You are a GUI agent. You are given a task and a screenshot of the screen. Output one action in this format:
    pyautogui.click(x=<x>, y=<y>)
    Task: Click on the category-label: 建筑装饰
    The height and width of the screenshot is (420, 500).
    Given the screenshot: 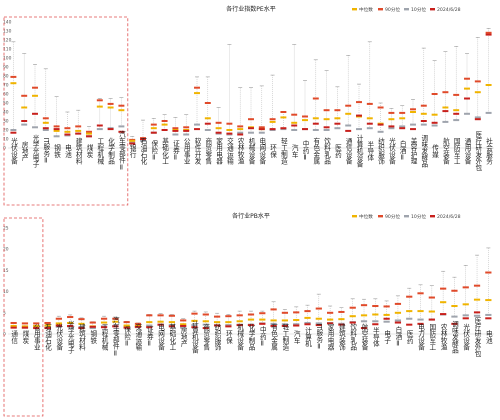 What is the action you would take?
    pyautogui.click(x=341, y=337)
    